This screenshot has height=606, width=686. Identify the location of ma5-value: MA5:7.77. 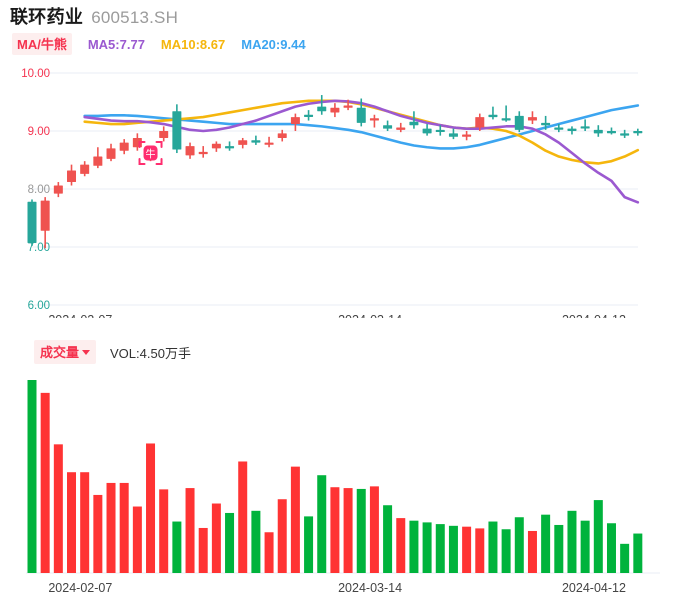
(116, 44).